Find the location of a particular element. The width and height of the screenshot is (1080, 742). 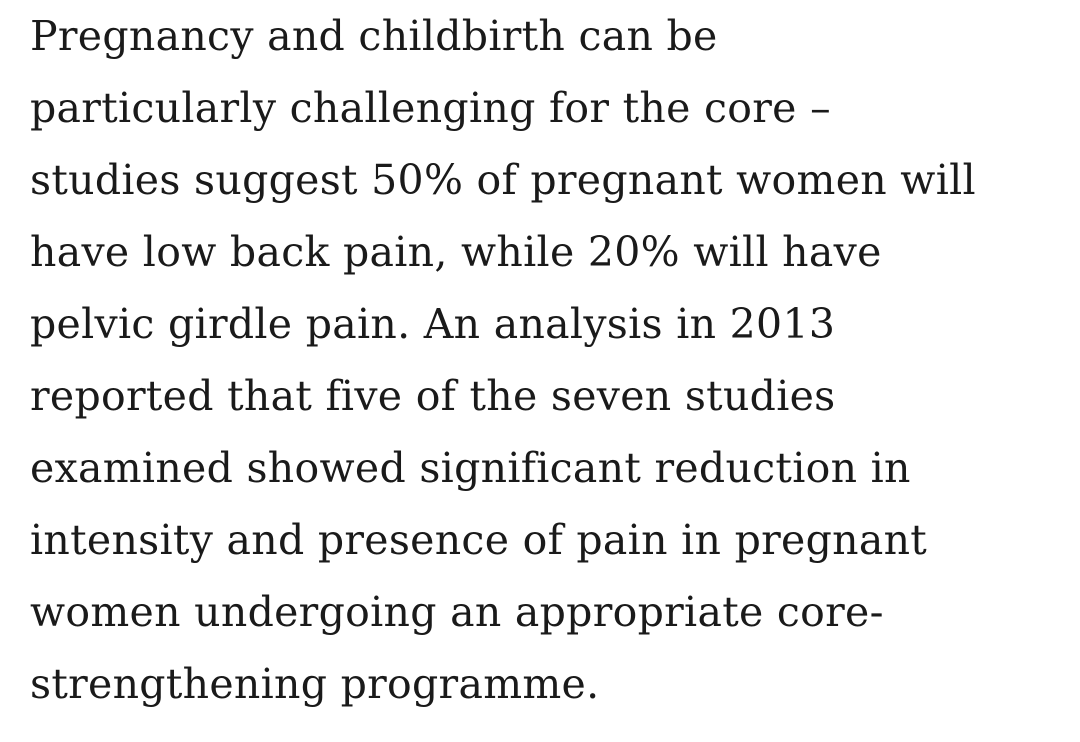

text-line: reported that five of the seven studies is located at coordinates (433, 396).